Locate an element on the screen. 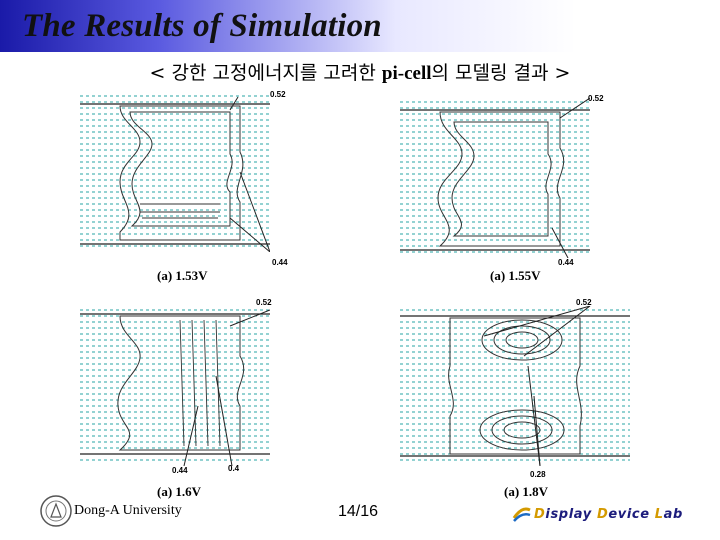  university-seal-icon is located at coordinates (56, 511).